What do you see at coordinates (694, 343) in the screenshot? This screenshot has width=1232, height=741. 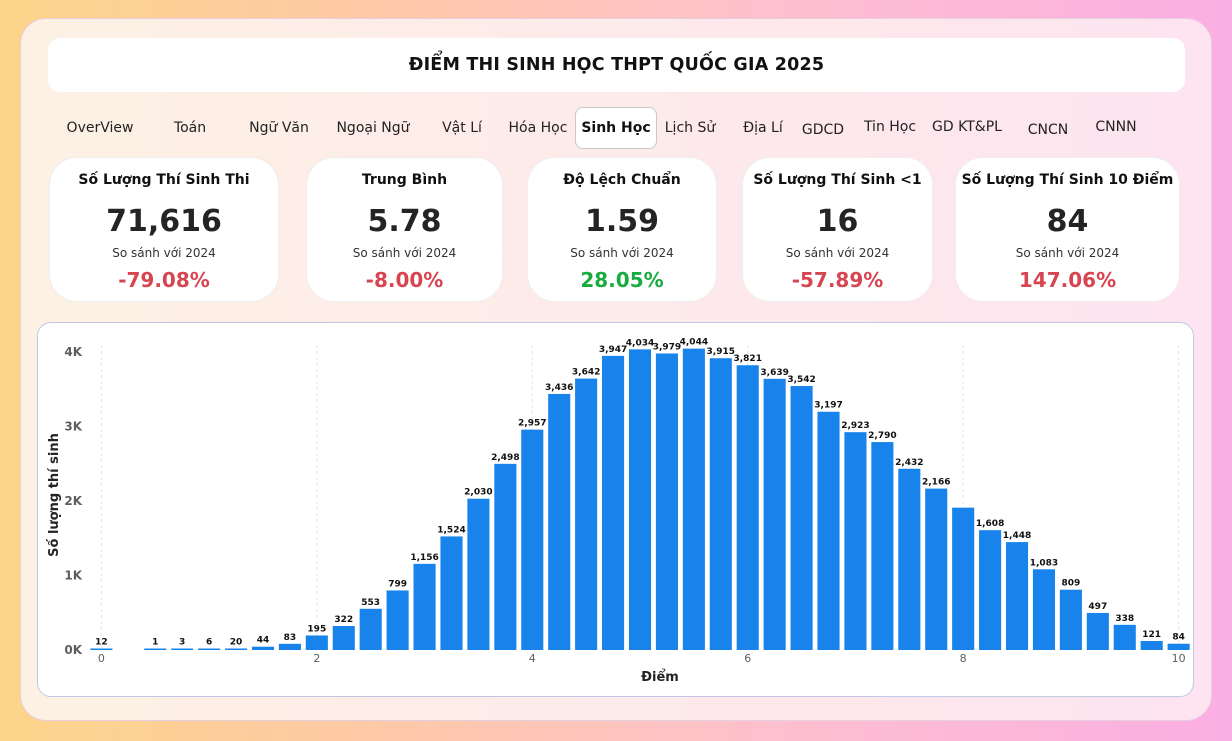 I see `bar-value-label-21: 4,044` at bounding box center [694, 343].